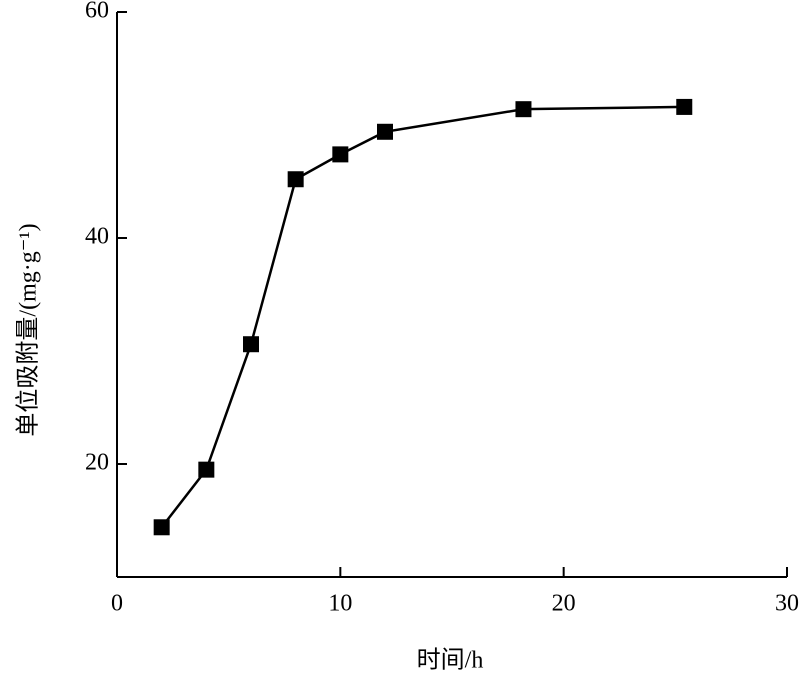 The width and height of the screenshot is (800, 687). Describe the element at coordinates (97, 463) in the screenshot. I see `y-tick-label: 20` at that location.